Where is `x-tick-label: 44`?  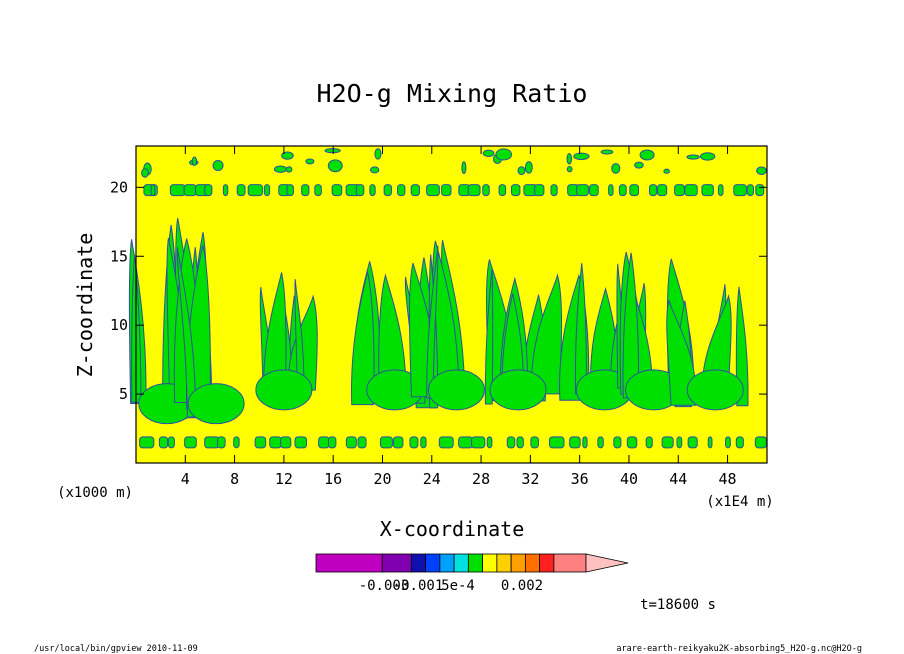 x-tick-label: 44 is located at coordinates (678, 479).